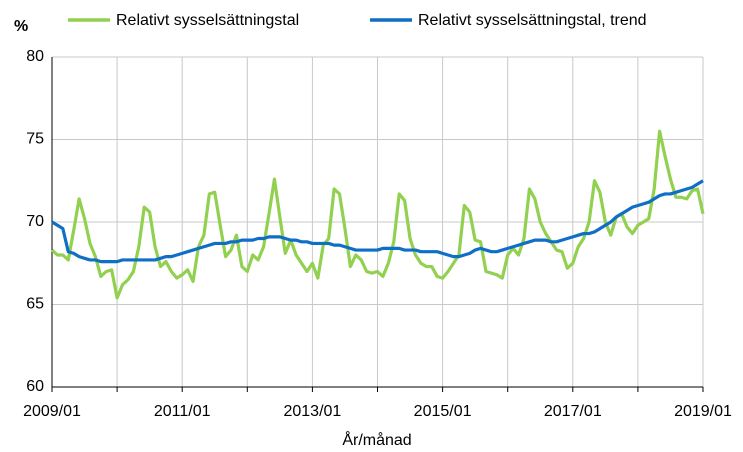 The image size is (743, 452). Describe the element at coordinates (376, 439) in the screenshot. I see `x-axis-title: År/månad` at that location.